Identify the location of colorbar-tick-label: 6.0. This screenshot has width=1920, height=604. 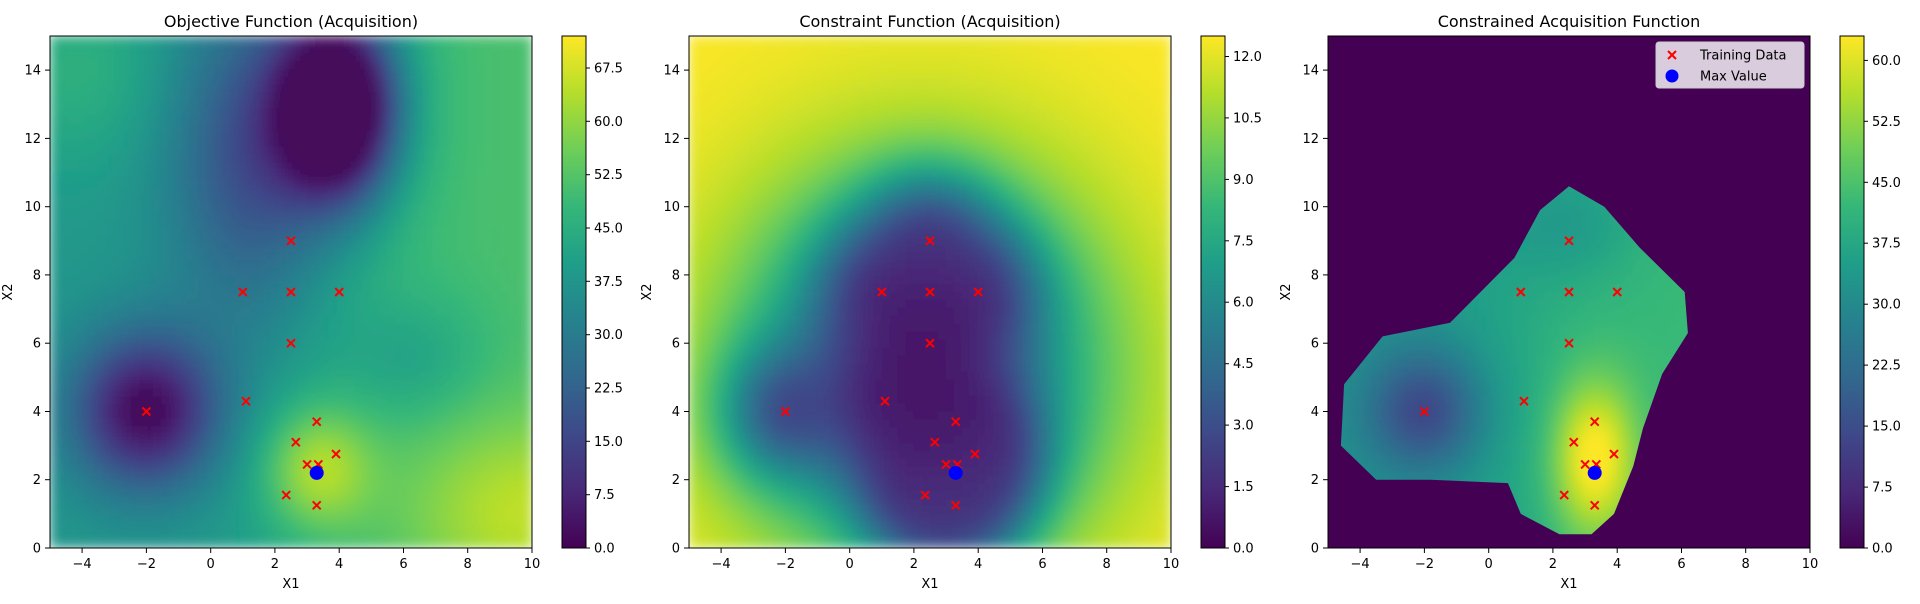
(1243, 303).